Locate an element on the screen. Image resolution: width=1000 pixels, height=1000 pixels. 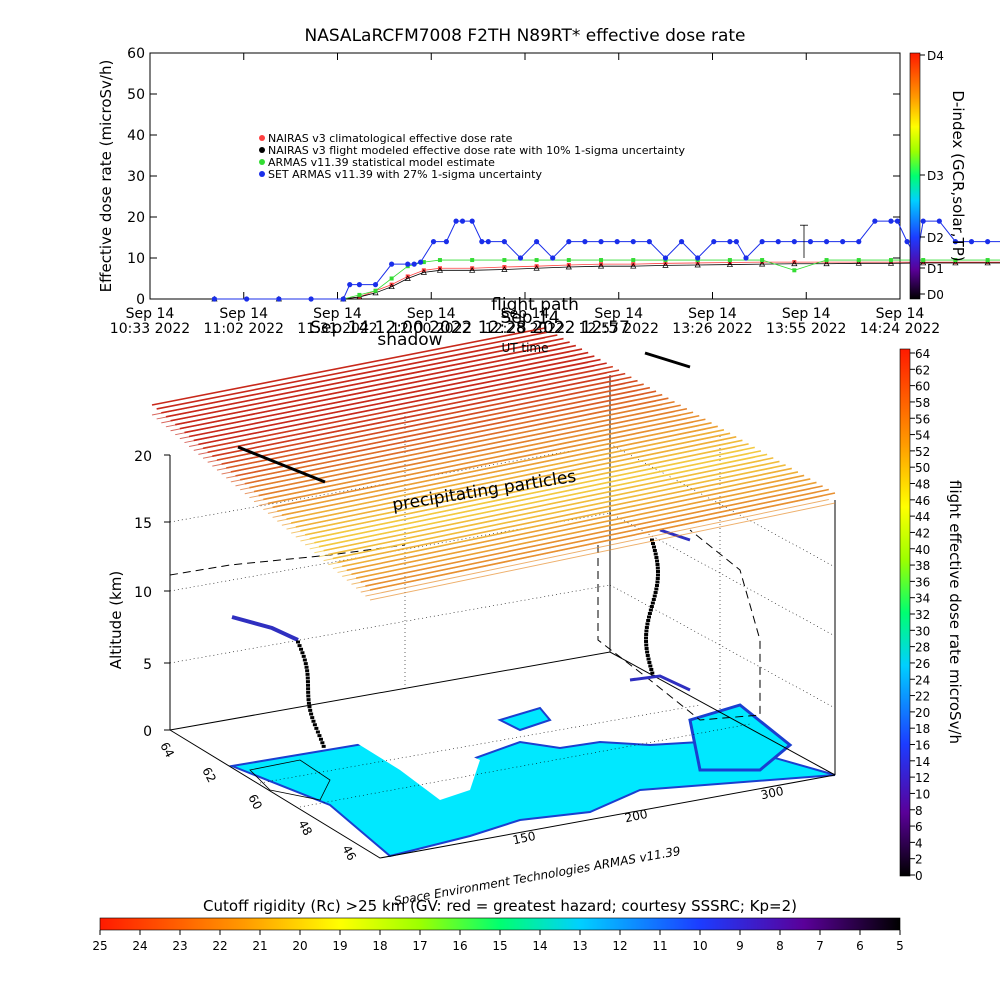
series-1a2eea is located at coordinates (605, 260).